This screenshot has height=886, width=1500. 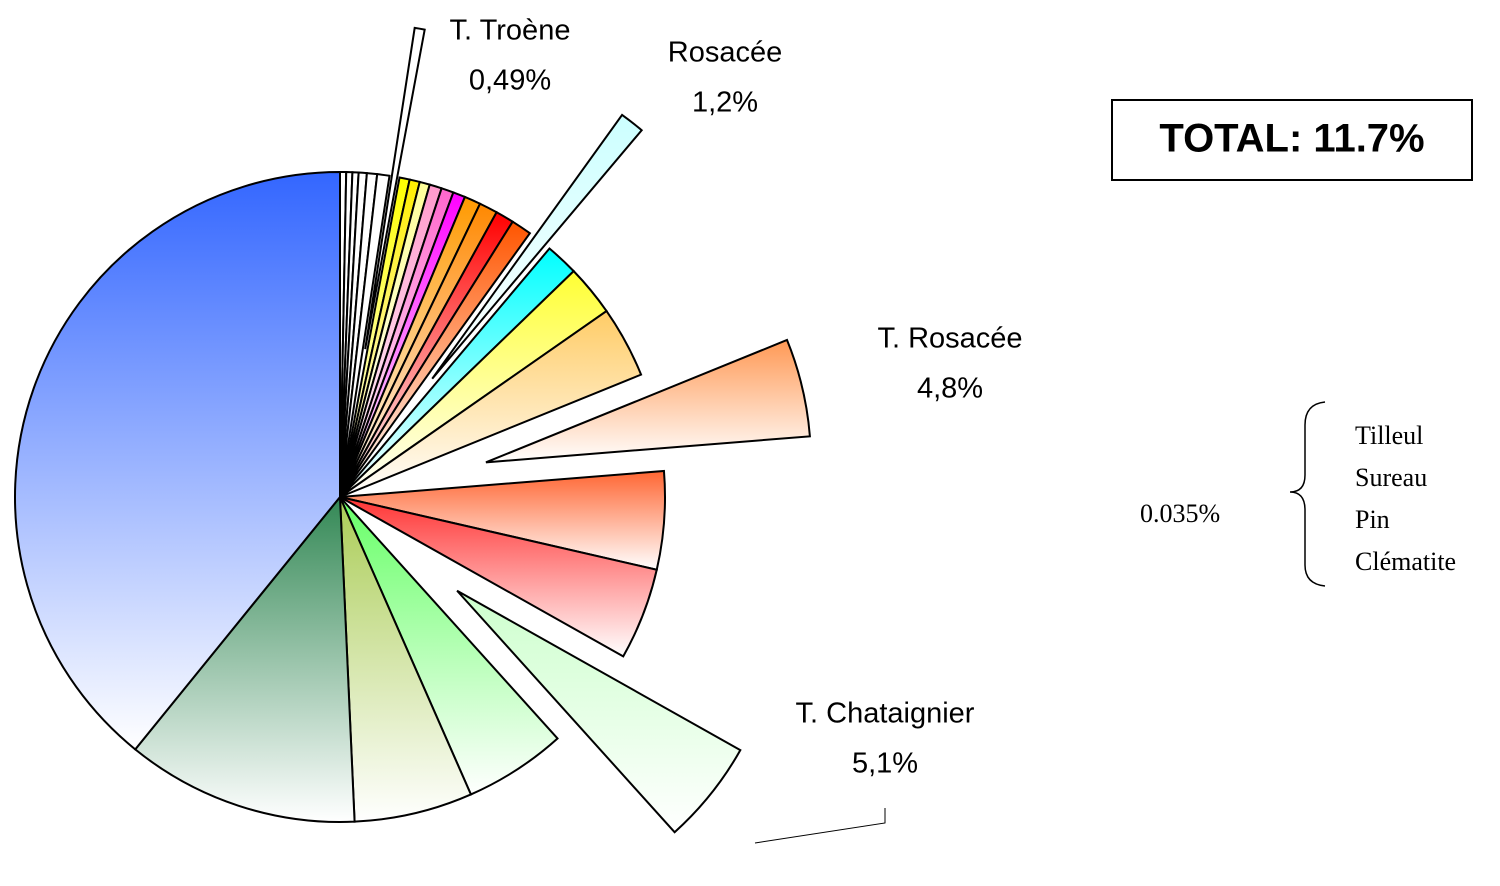 I want to click on total-label: TOTAL: 11.7%, so click(x=1291, y=139).